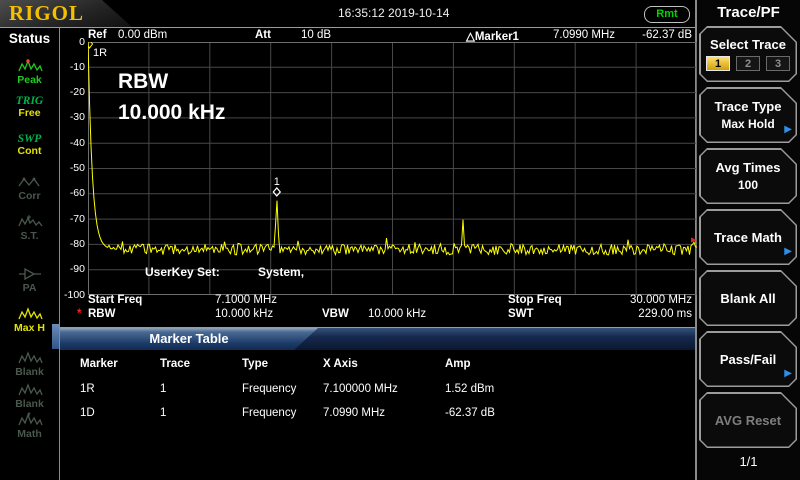 The height and width of the screenshot is (480, 800). I want to click on sweep-time-waveform-icon, so click(30, 221).